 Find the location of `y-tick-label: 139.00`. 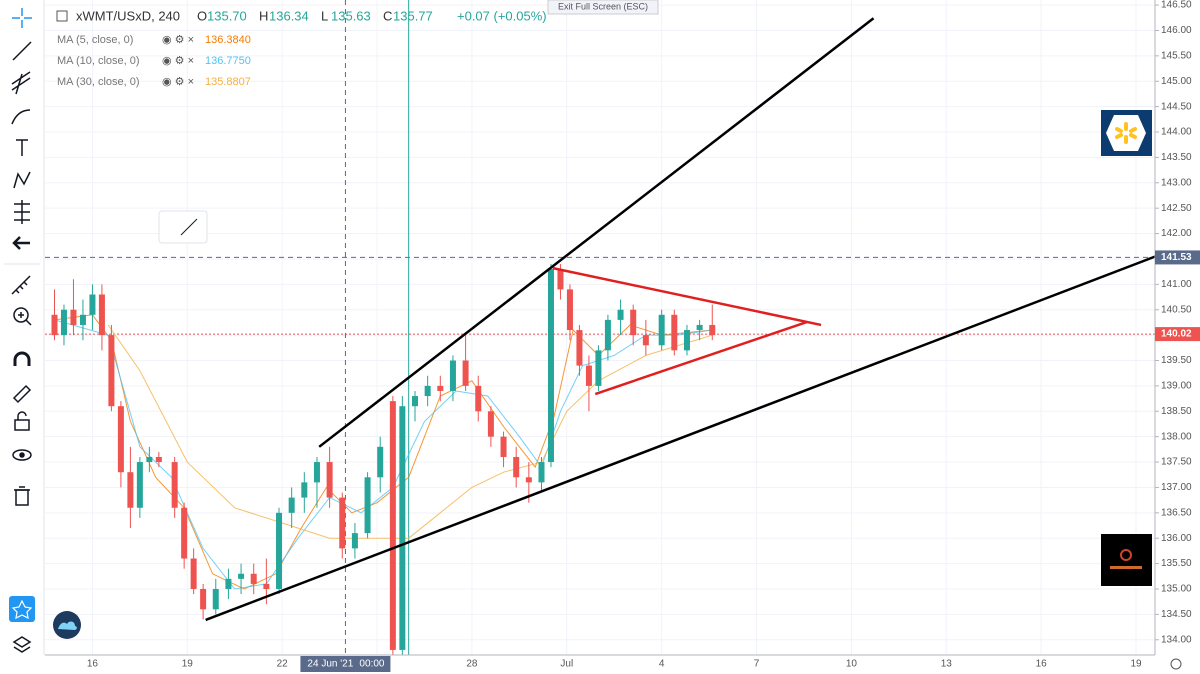

y-tick-label: 139.00 is located at coordinates (1176, 386).